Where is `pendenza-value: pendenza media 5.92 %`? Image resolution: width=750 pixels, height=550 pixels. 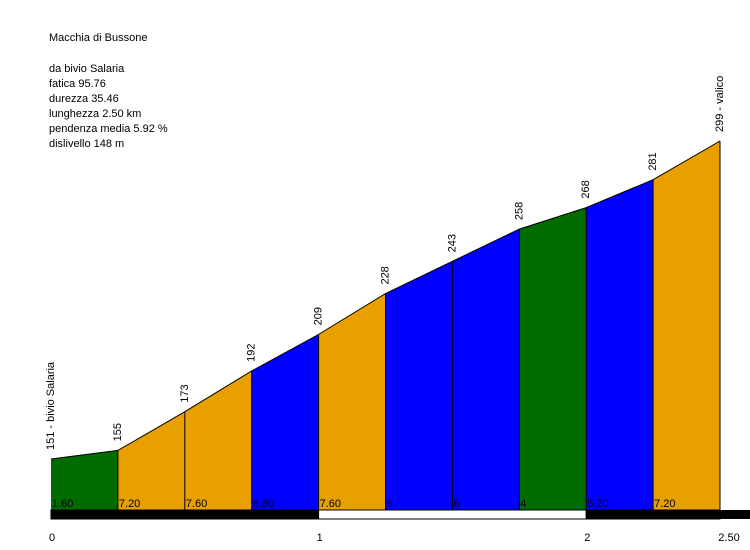 pendenza-value: pendenza media 5.92 % is located at coordinates (108, 129).